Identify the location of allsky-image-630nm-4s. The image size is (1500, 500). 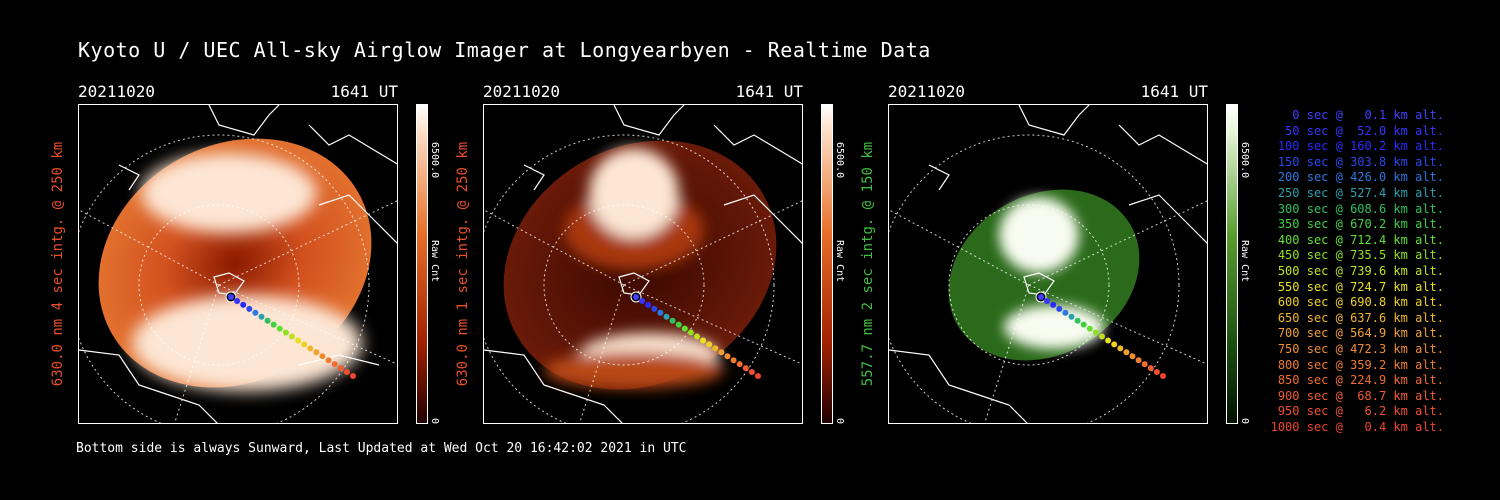
(238, 264).